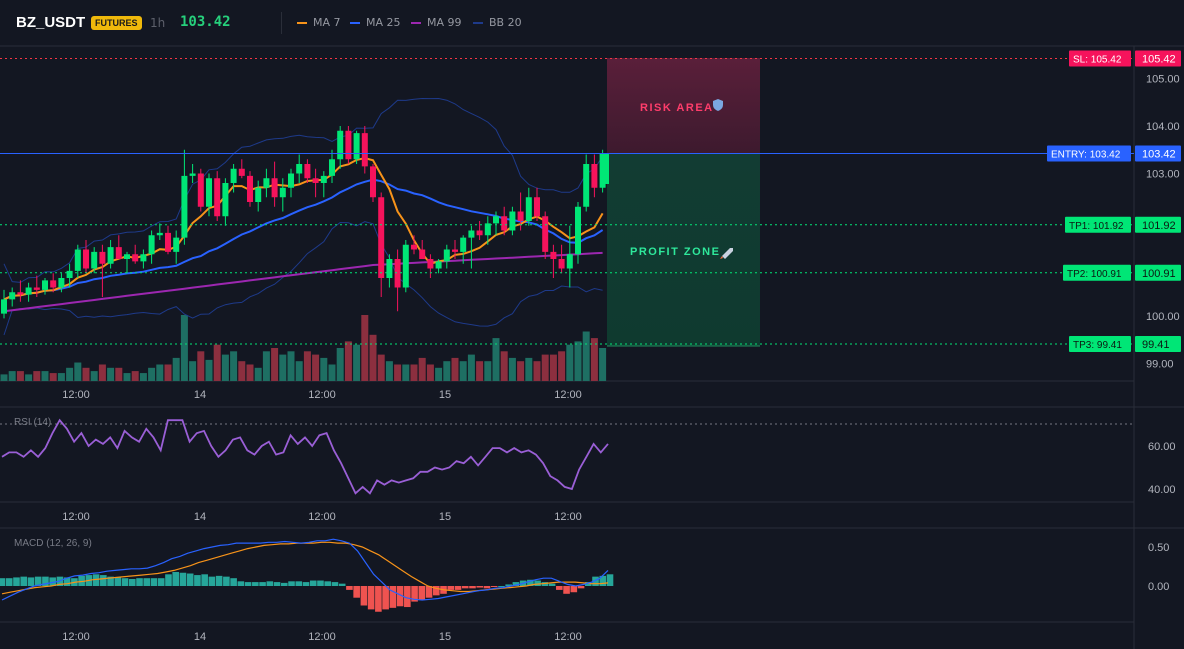  What do you see at coordinates (319, 22) in the screenshot?
I see `legend-ma7: MA 7` at bounding box center [319, 22].